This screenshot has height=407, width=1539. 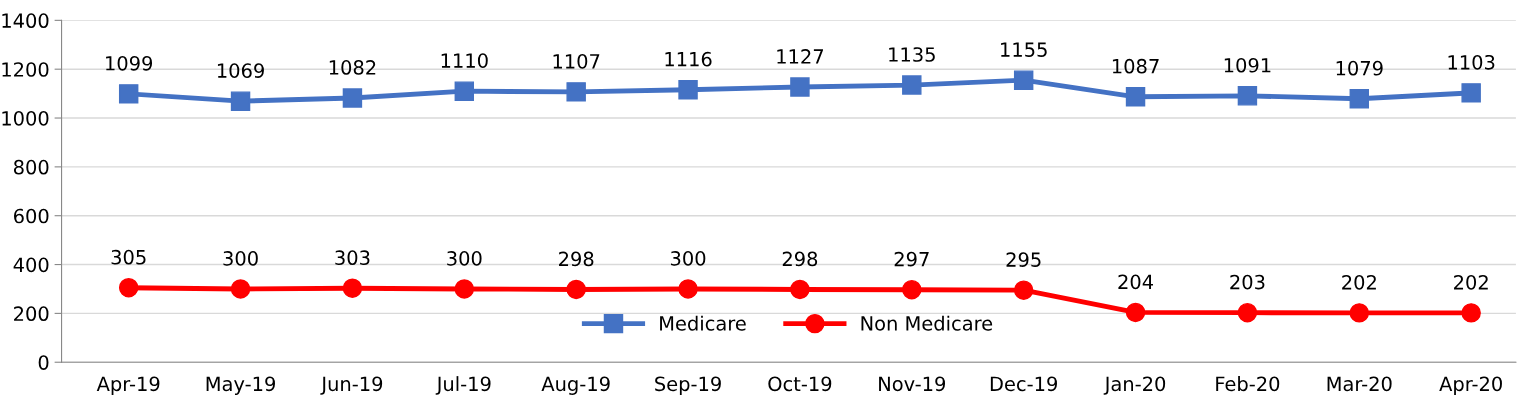 I want to click on data-label: 295, so click(x=1023, y=259).